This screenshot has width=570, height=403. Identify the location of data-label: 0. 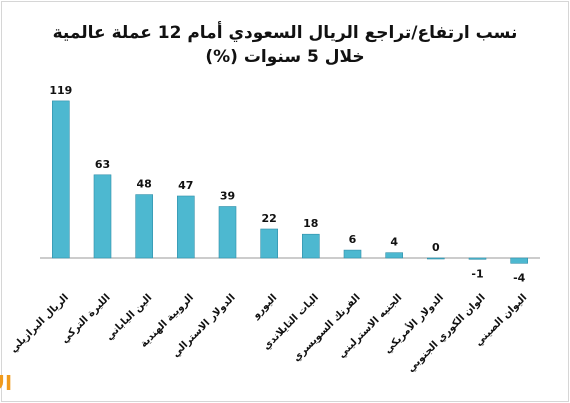
(436, 247).